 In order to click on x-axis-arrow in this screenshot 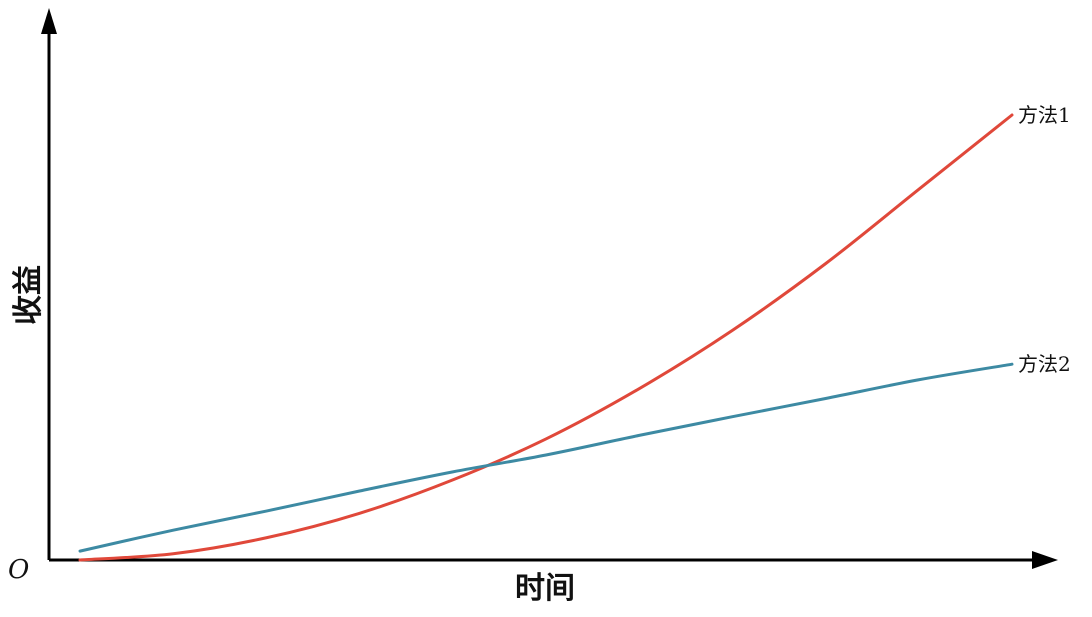, I will do `click(1045, 560)`.